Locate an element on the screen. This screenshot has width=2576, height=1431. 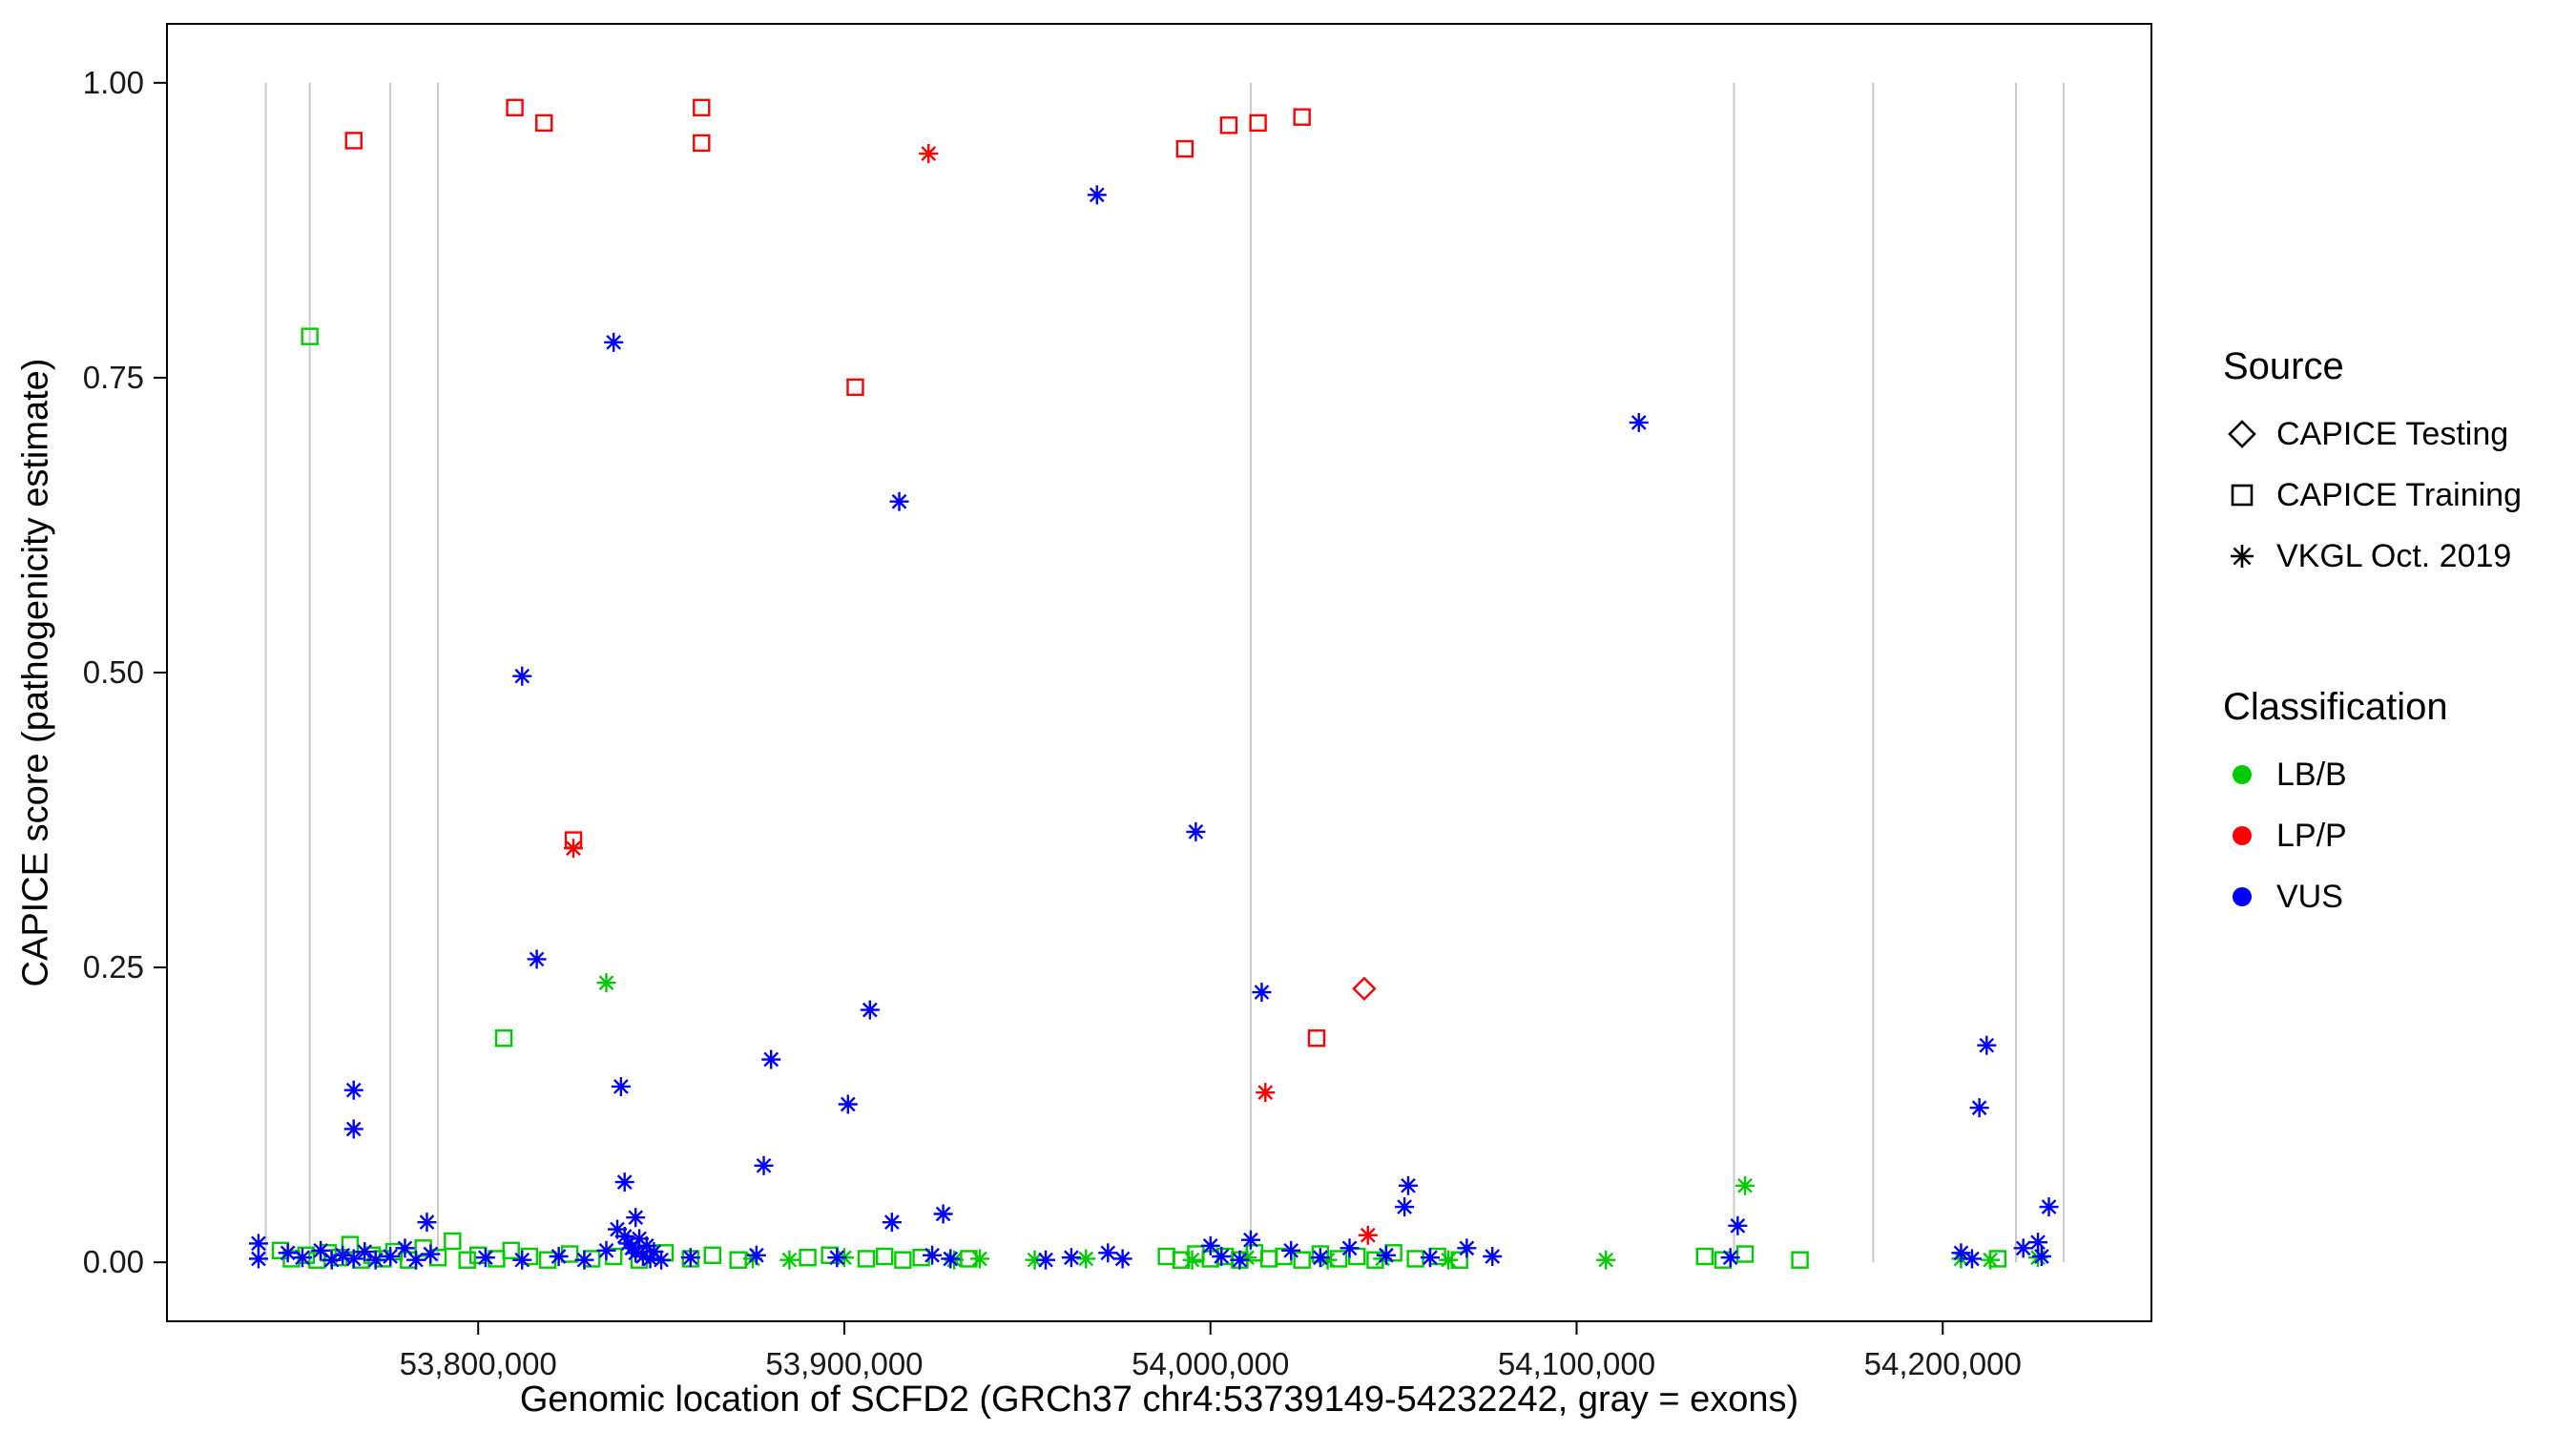
asterisk-icon is located at coordinates (2242, 556).